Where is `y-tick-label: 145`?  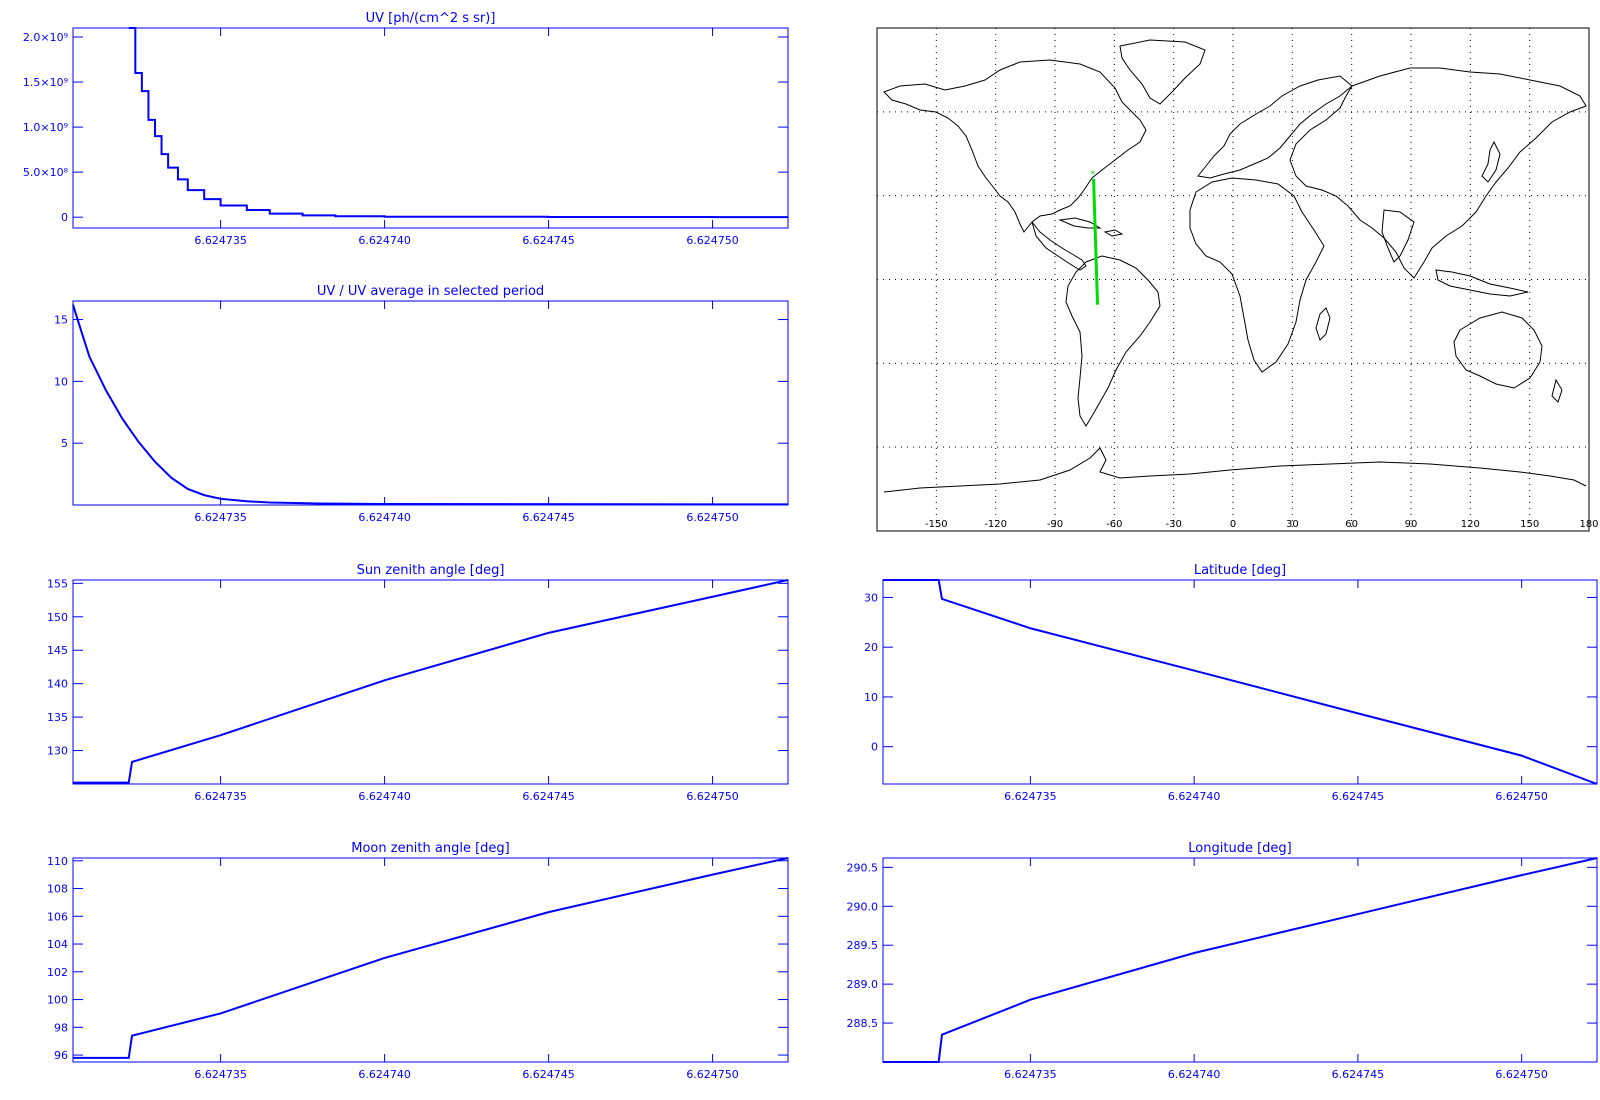 y-tick-label: 145 is located at coordinates (57, 650).